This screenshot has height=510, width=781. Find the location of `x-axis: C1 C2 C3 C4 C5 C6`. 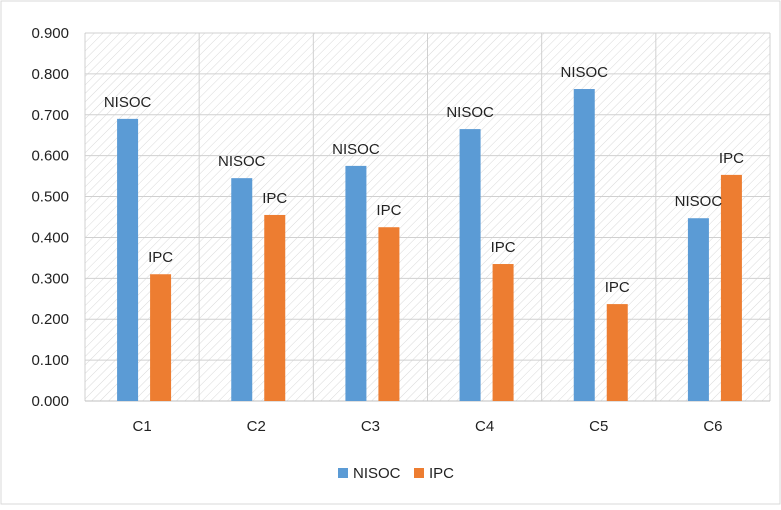

x-axis: C1 C2 C3 C4 C5 C6 is located at coordinates (427, 426).